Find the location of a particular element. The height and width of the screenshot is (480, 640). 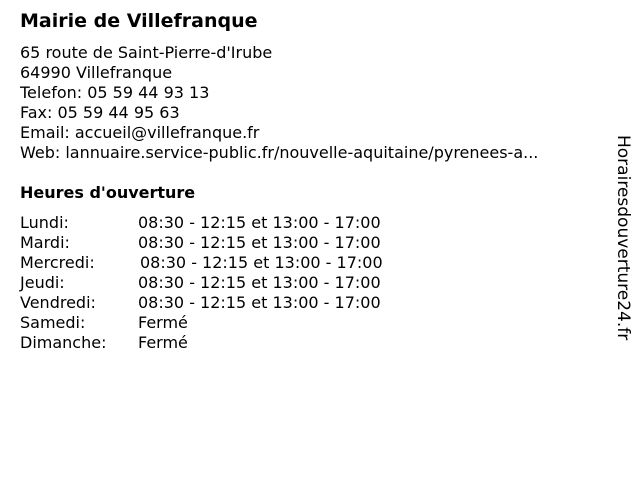

day-label: Jeudi: is located at coordinates (42, 282).